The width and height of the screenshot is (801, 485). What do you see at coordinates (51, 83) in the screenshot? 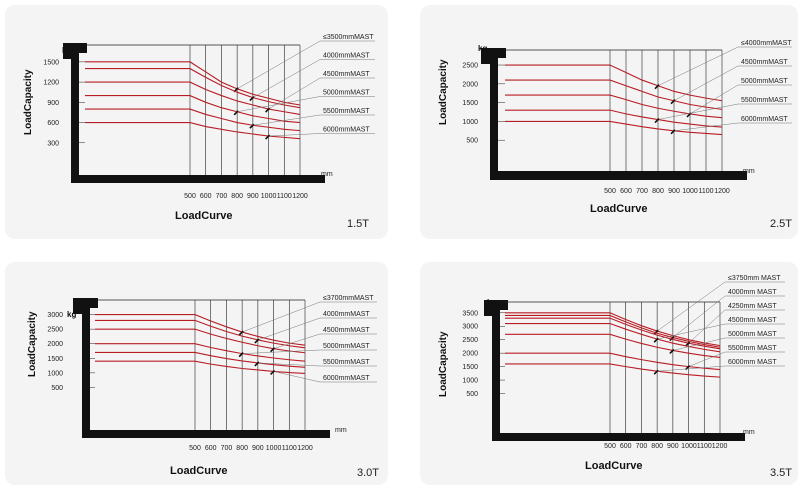
I see `y-tick-label: 1200` at bounding box center [51, 83].